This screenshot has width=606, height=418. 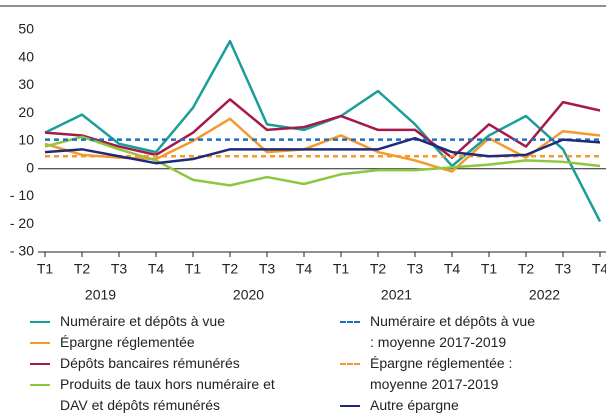 What do you see at coordinates (30, 167) in the screenshot?
I see `y-tick-label: 0` at bounding box center [30, 167].